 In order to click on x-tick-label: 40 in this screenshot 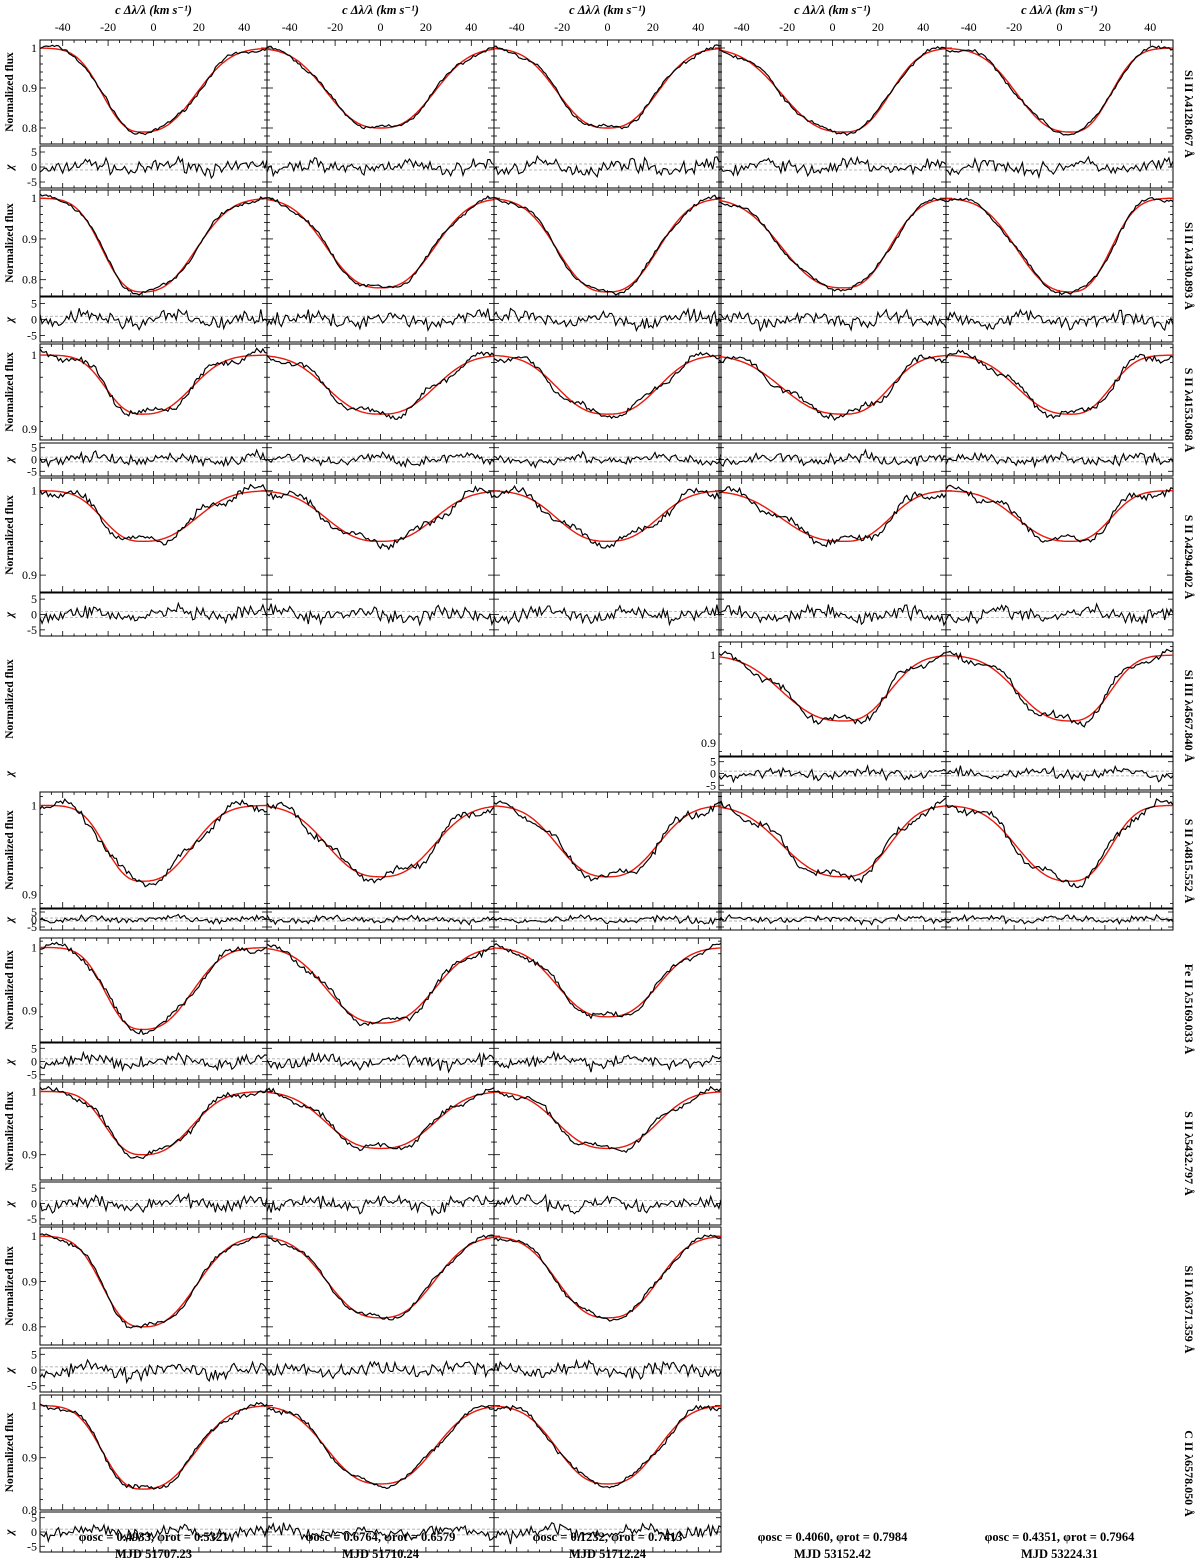, I will do `click(471, 27)`.